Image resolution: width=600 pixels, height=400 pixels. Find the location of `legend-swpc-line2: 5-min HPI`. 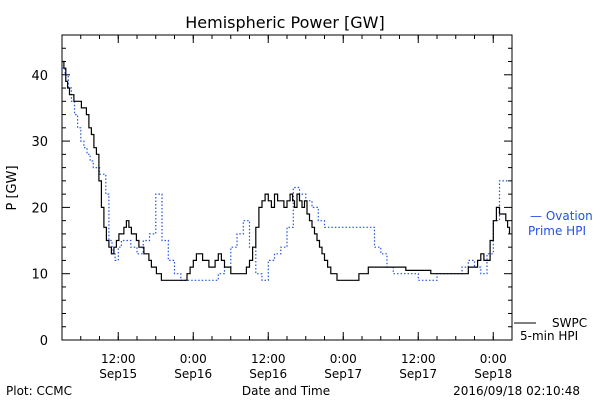

legend-swpc-line2: 5-min HPI is located at coordinates (549, 336).